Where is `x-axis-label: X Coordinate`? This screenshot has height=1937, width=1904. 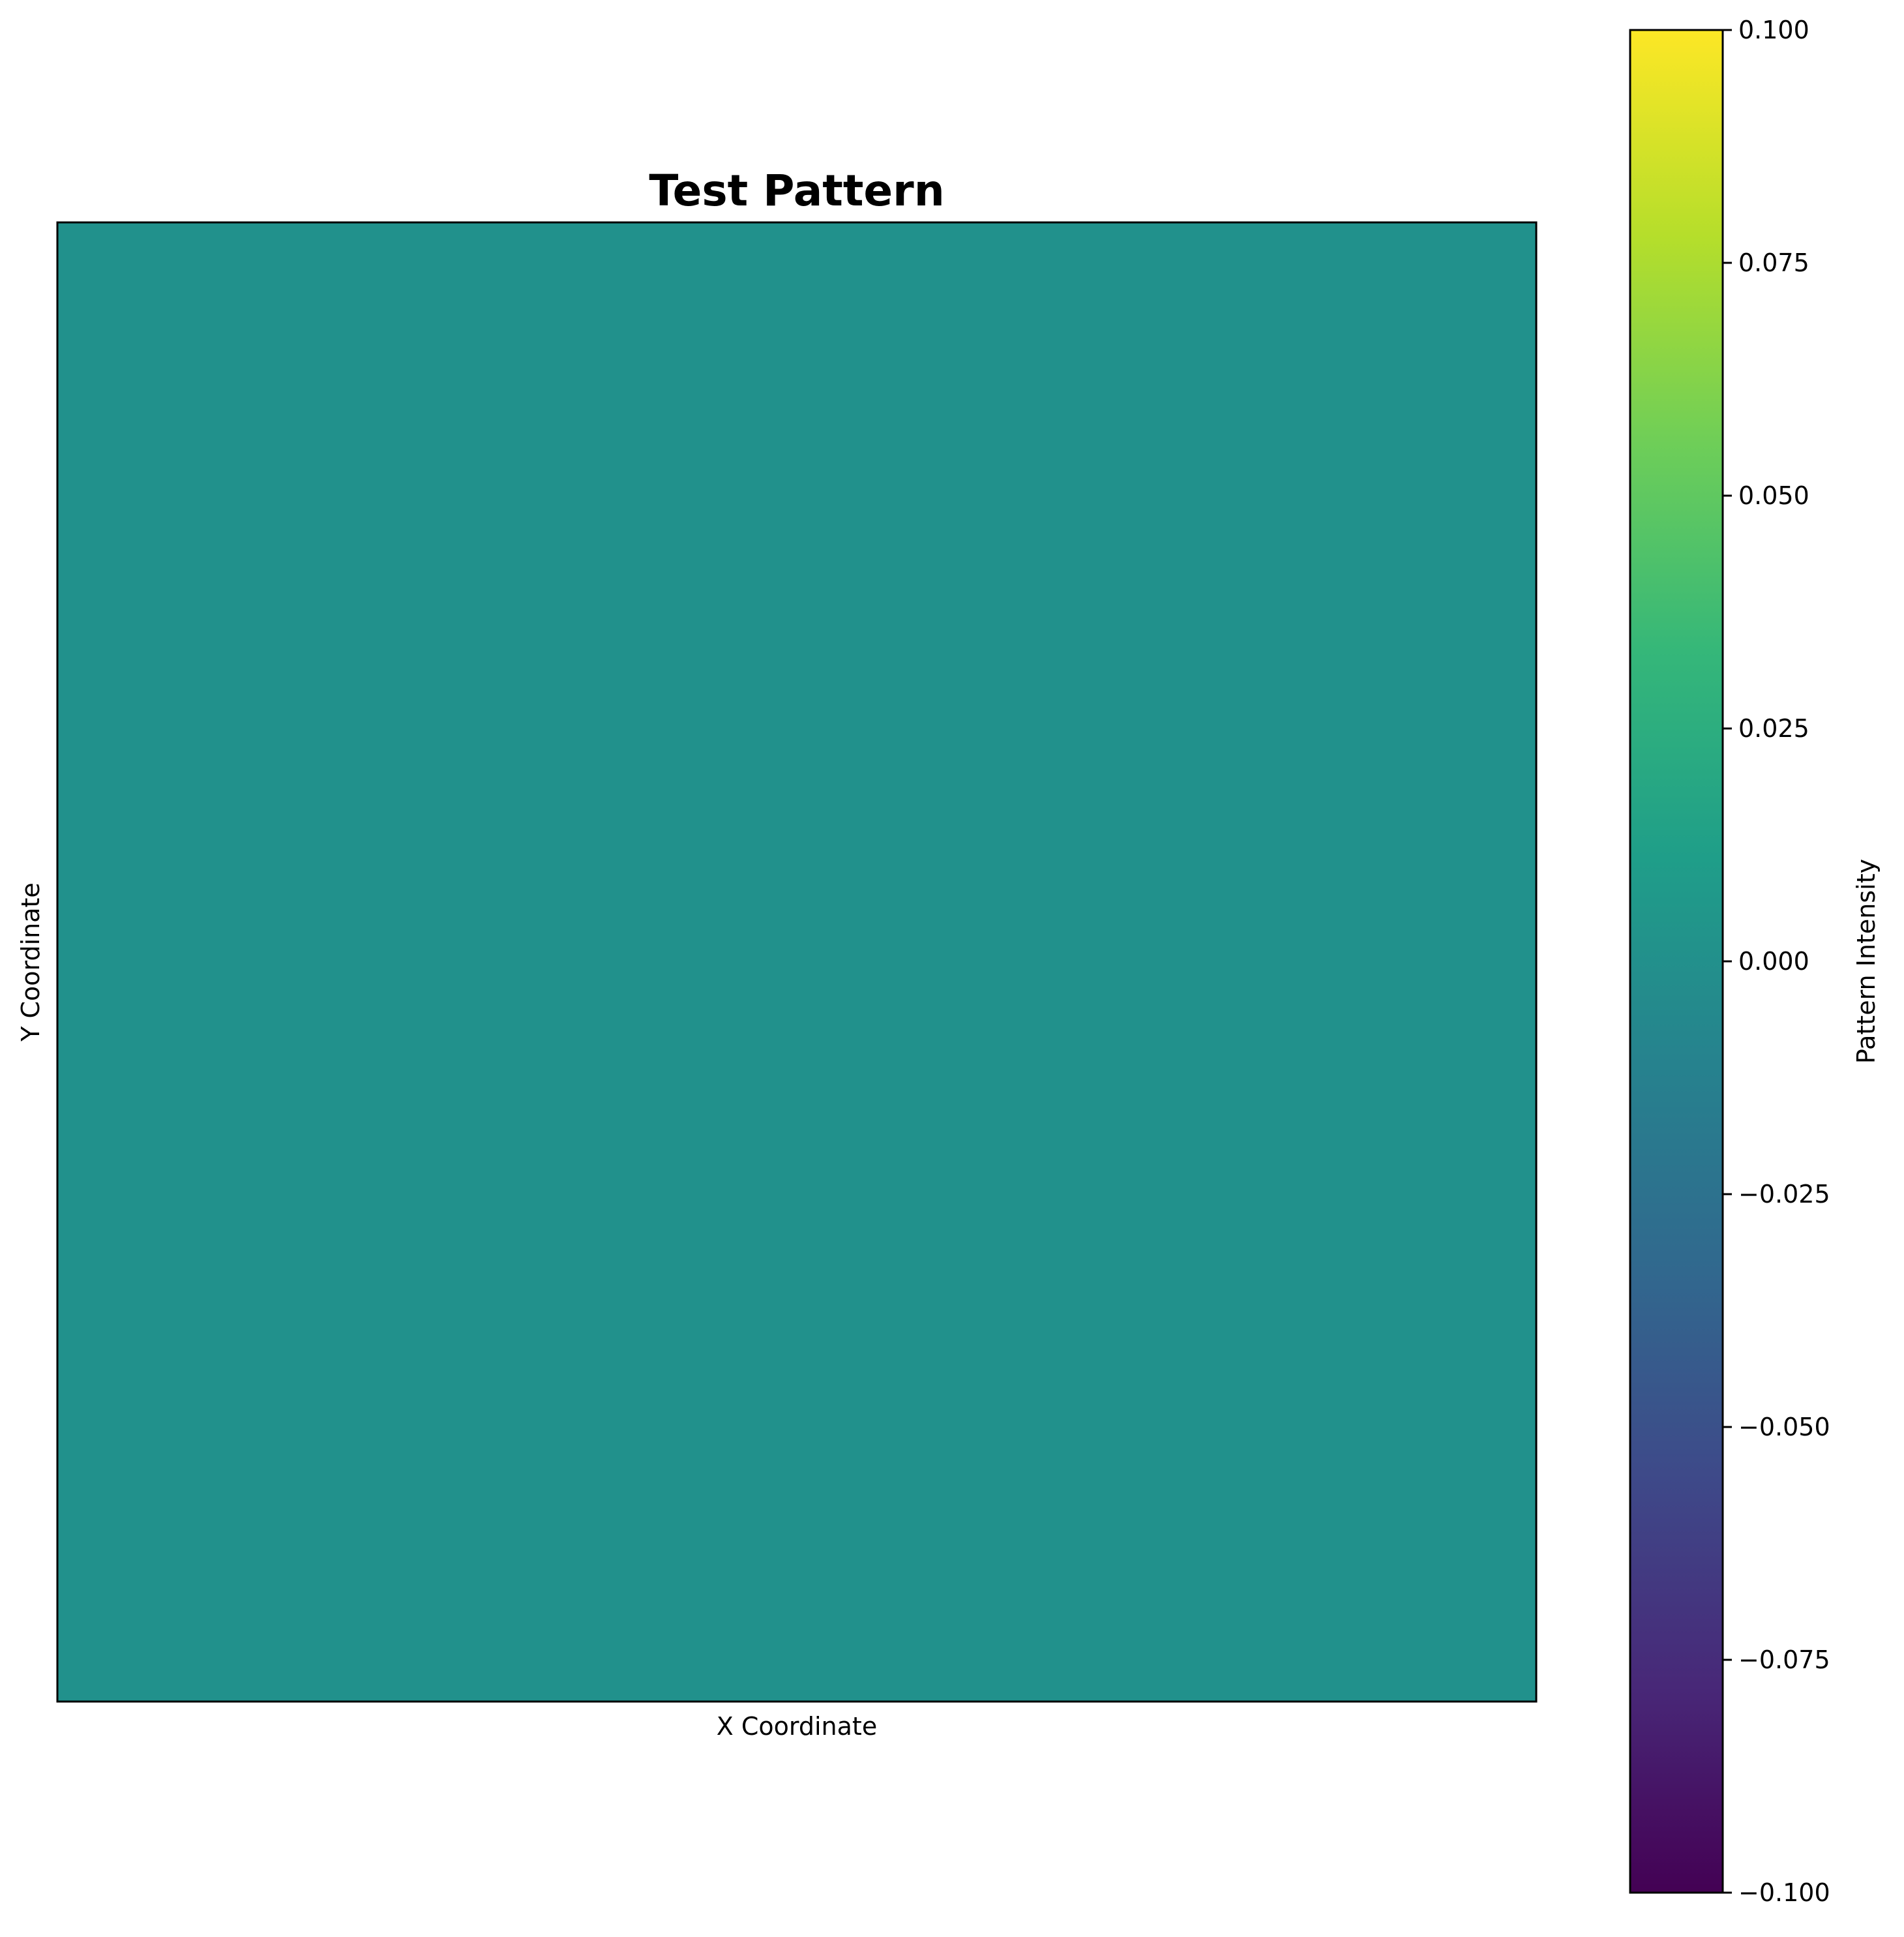
x-axis-label: X Coordinate is located at coordinates (797, 1726).